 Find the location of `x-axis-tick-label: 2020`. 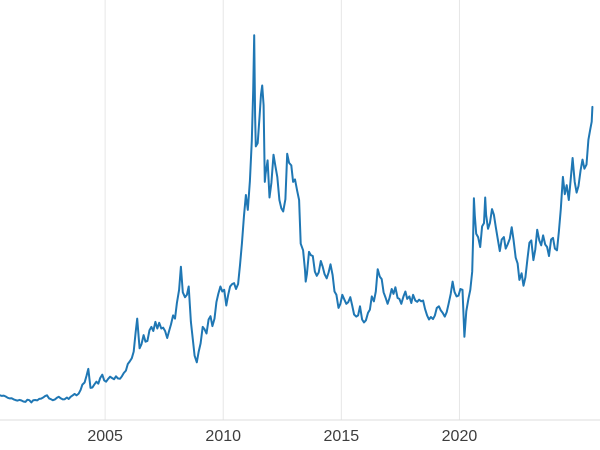

x-axis-tick-label: 2020 is located at coordinates (460, 436).